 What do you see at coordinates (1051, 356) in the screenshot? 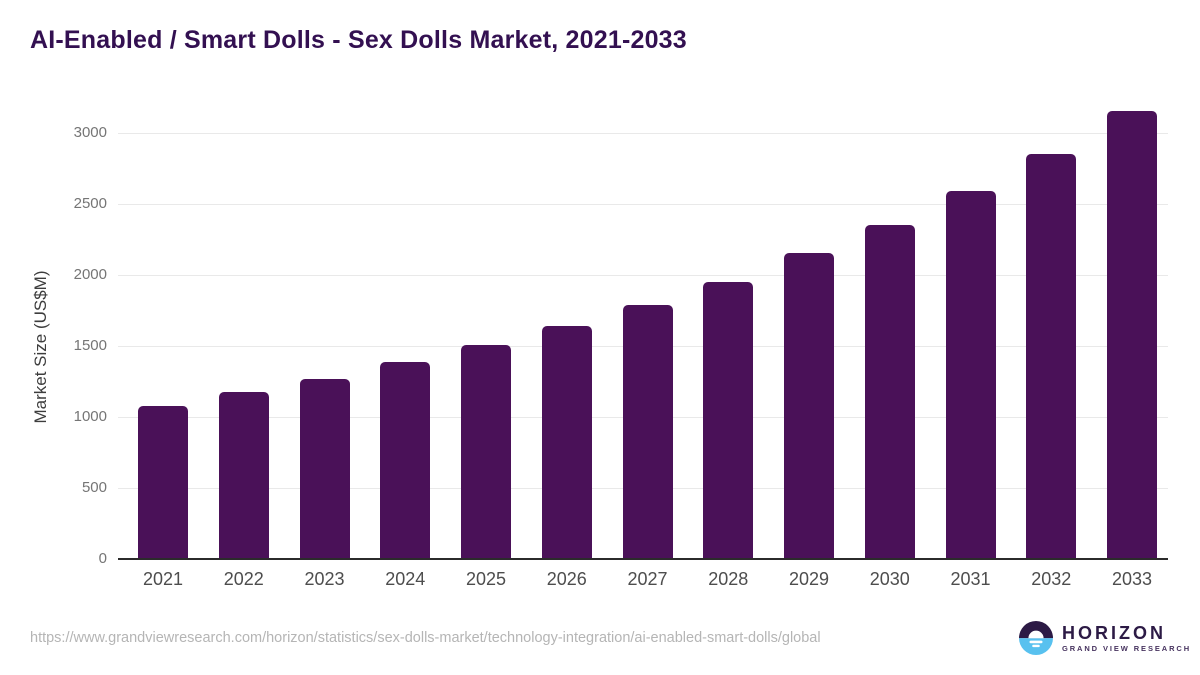
I see `bar-2032` at bounding box center [1051, 356].